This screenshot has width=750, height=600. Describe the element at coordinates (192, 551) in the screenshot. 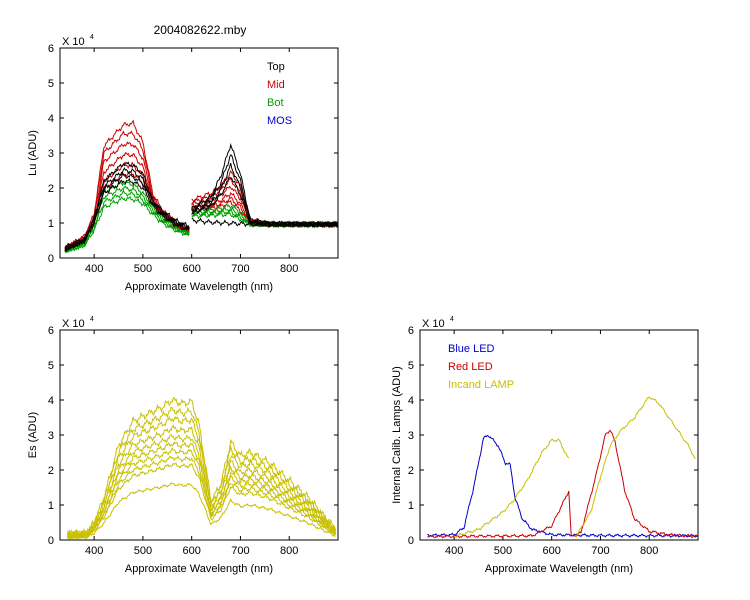

I see `es-x-tick-label: 600` at that location.